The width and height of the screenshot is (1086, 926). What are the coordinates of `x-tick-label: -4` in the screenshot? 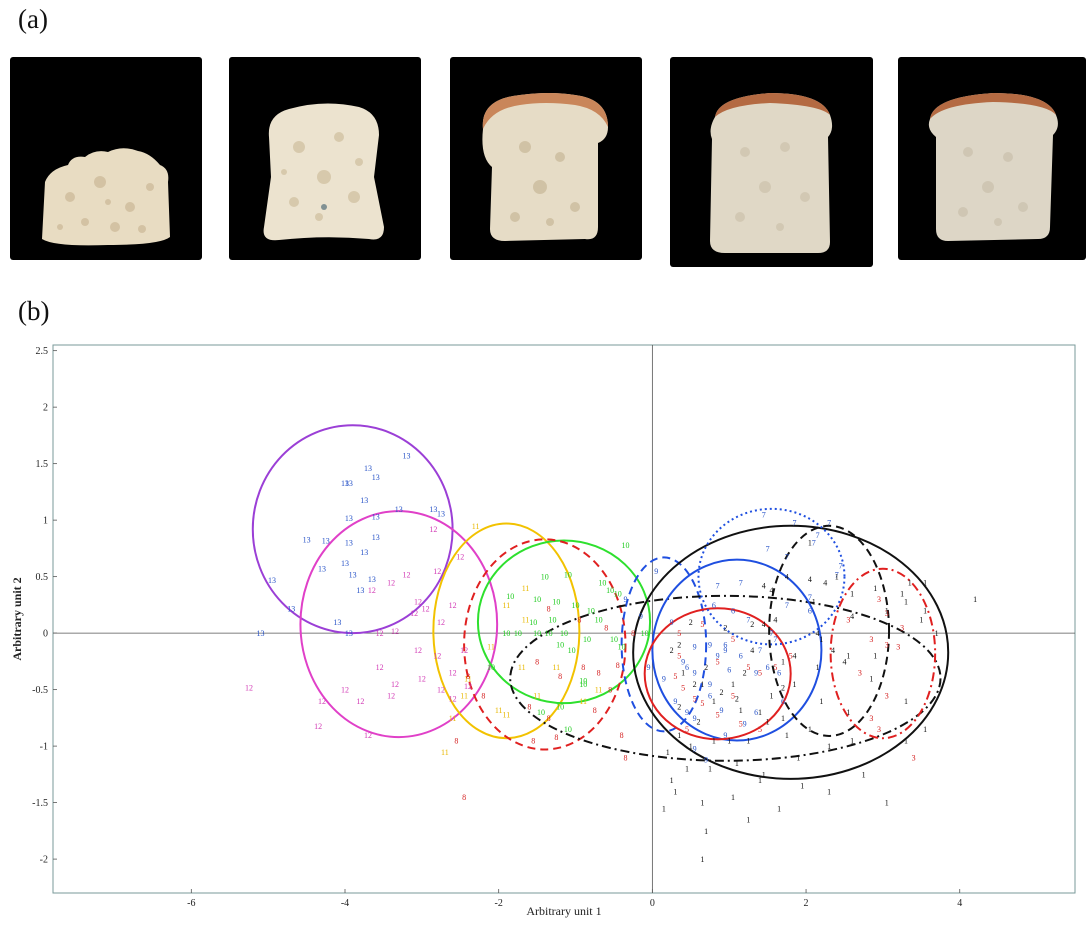 It's located at (345, 903).